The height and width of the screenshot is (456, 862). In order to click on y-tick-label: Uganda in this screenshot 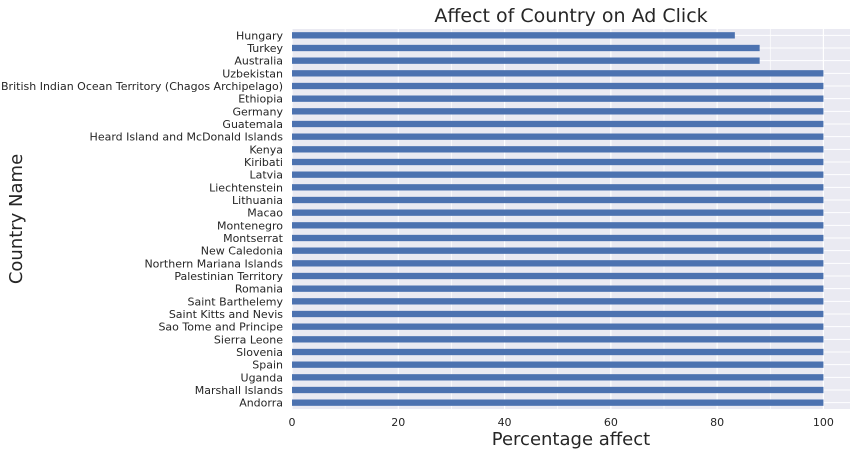, I will do `click(262, 377)`.